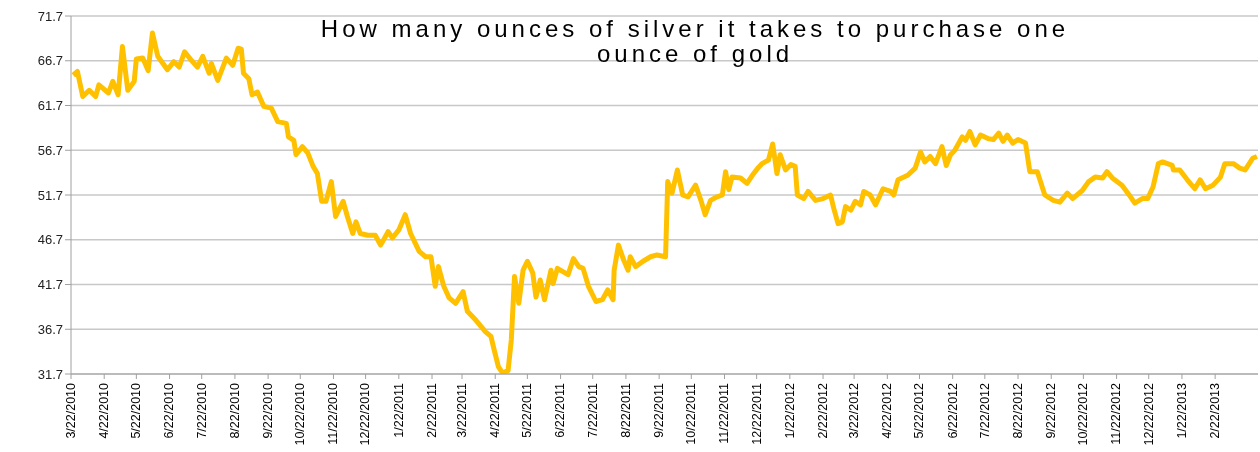 Image resolution: width=1260 pixels, height=452 pixels. What do you see at coordinates (50, 61) in the screenshot?
I see `y-tick-label: 66.7` at bounding box center [50, 61].